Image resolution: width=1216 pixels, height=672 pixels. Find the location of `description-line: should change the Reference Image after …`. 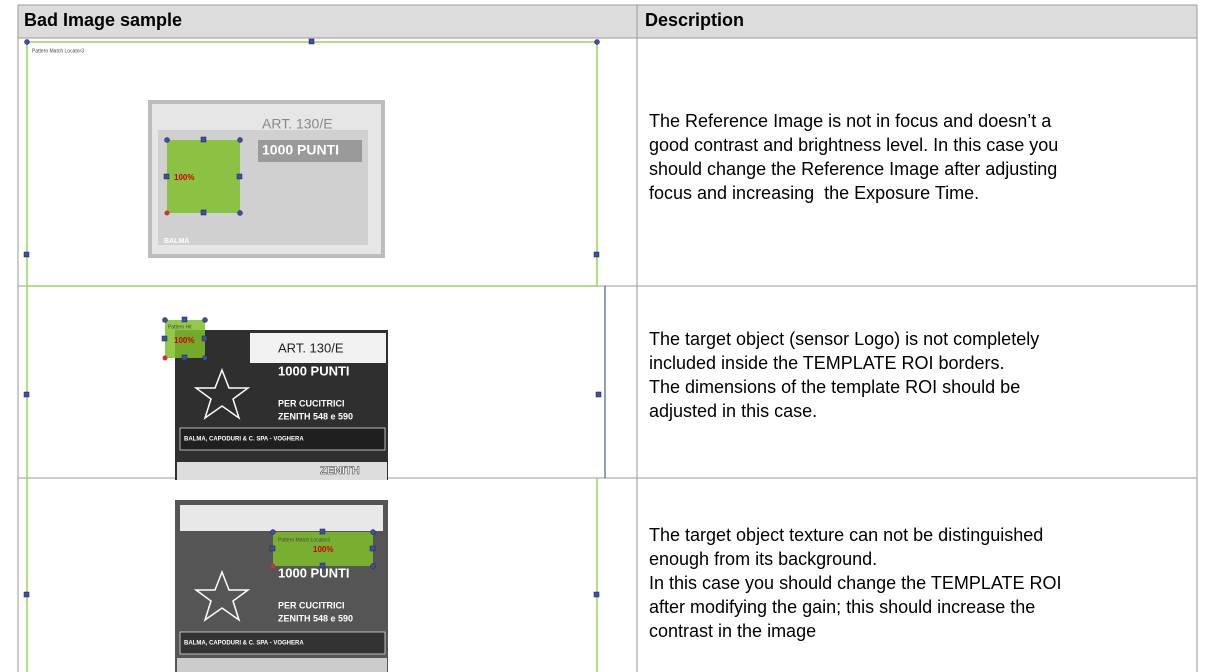

description-line: should change the Reference Image after … is located at coordinates (853, 169).